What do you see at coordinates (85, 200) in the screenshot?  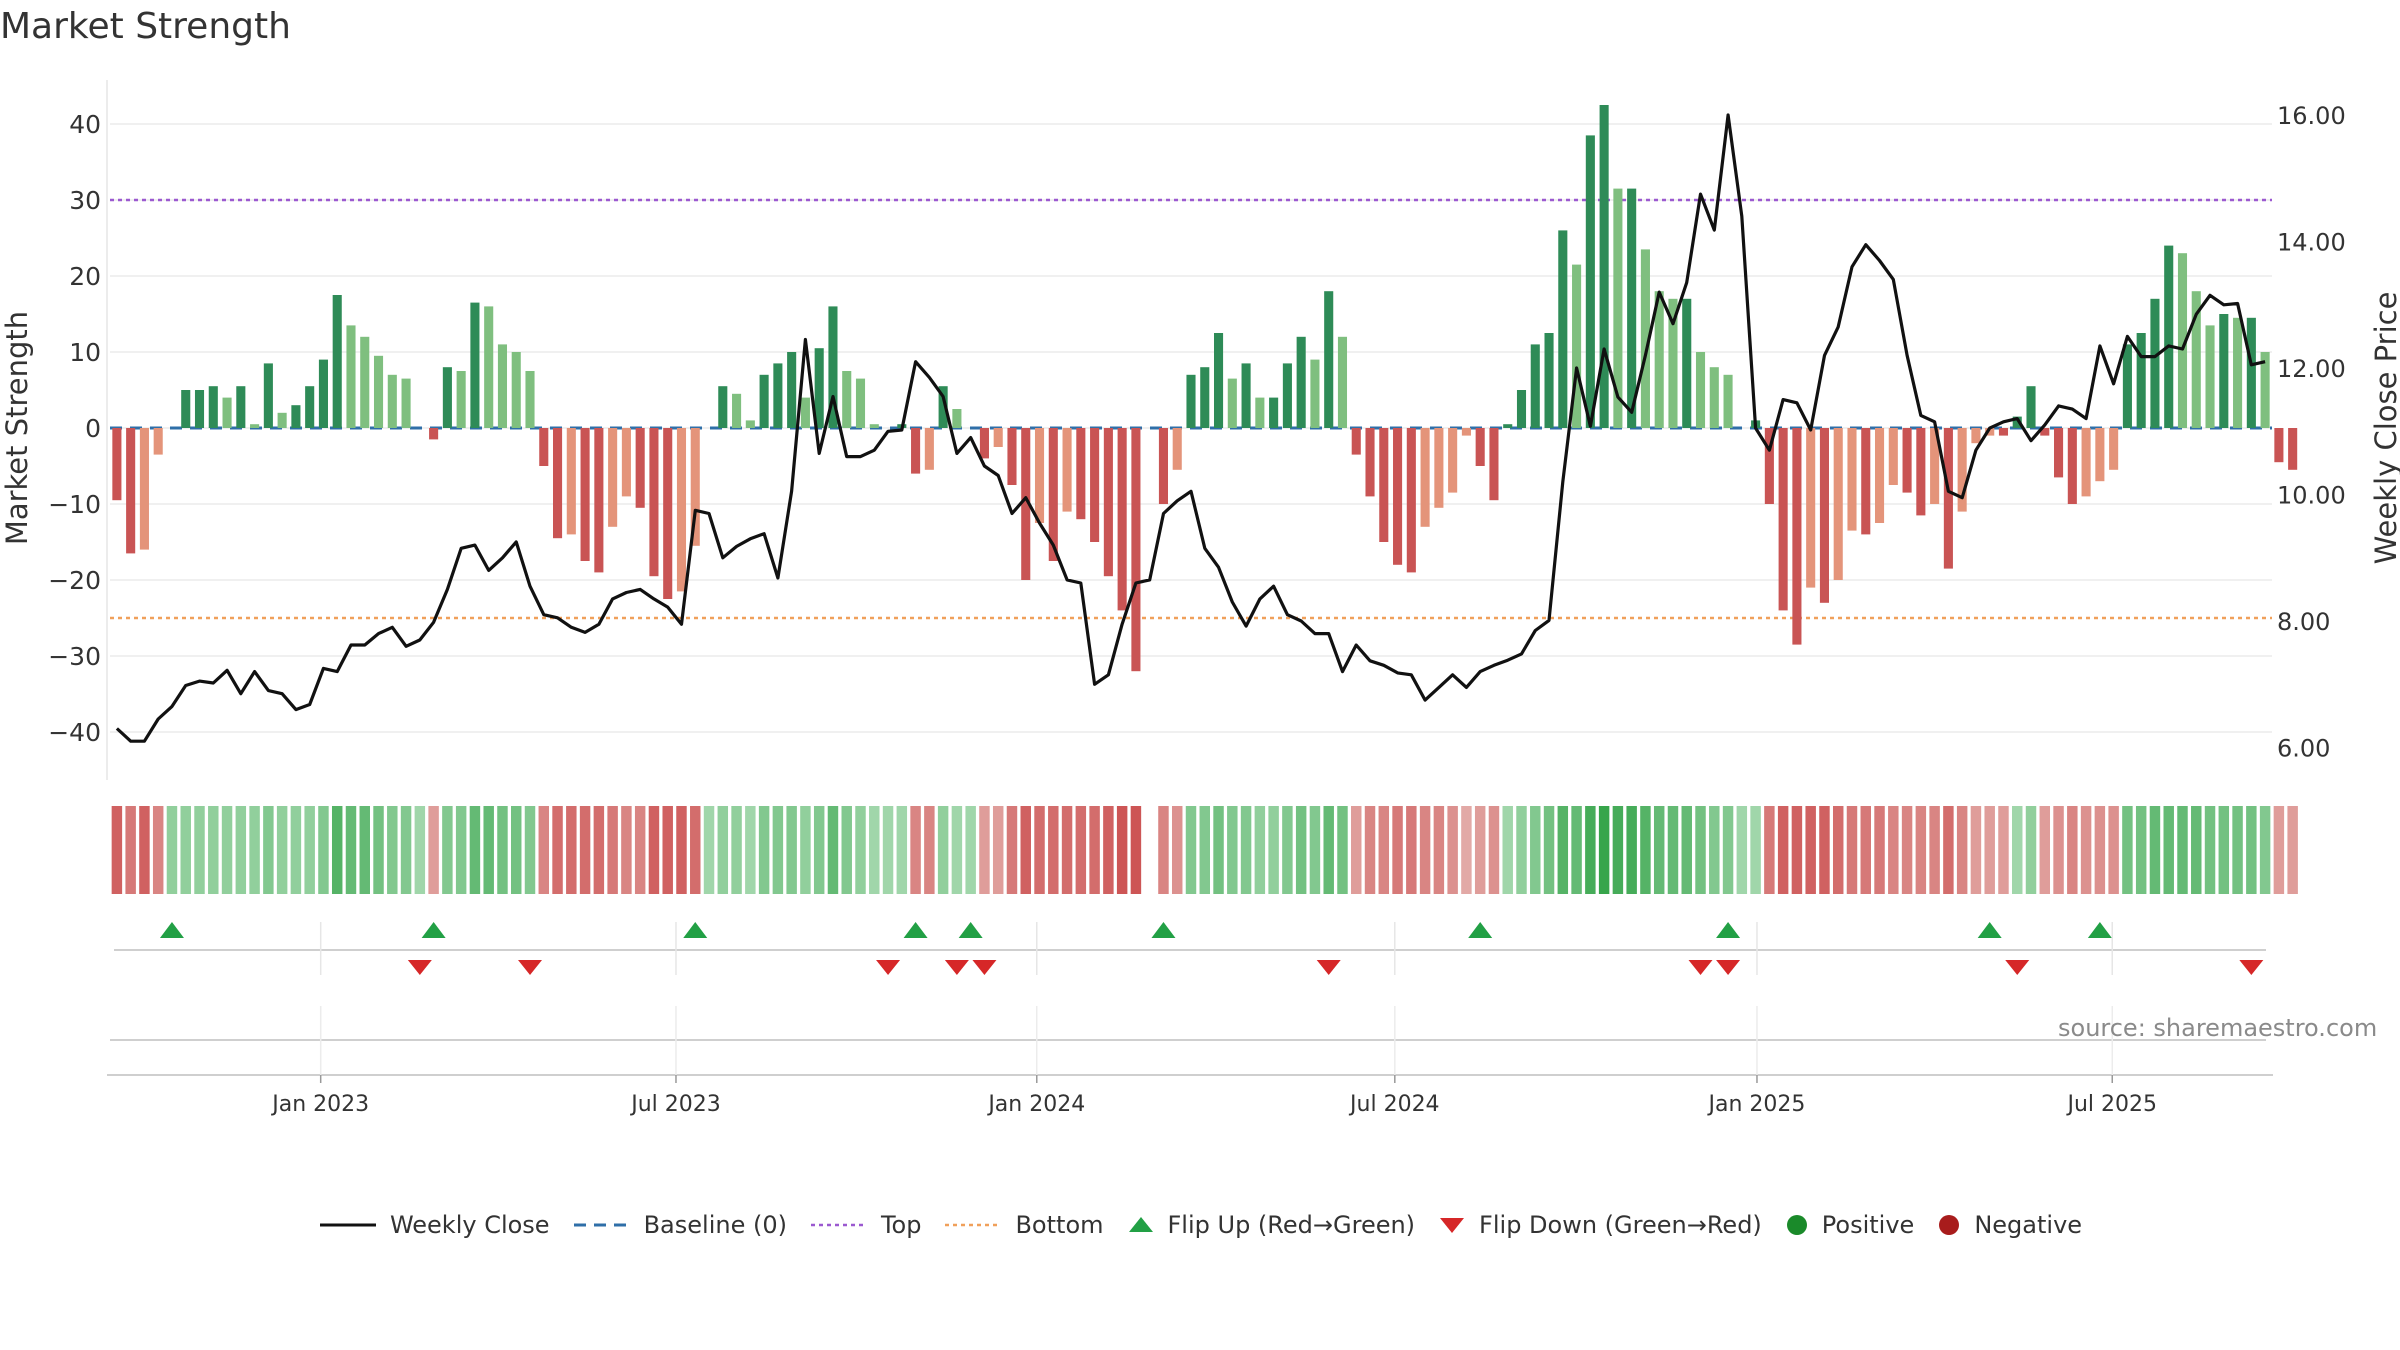 I see `y-tick-label: 30` at bounding box center [85, 200].